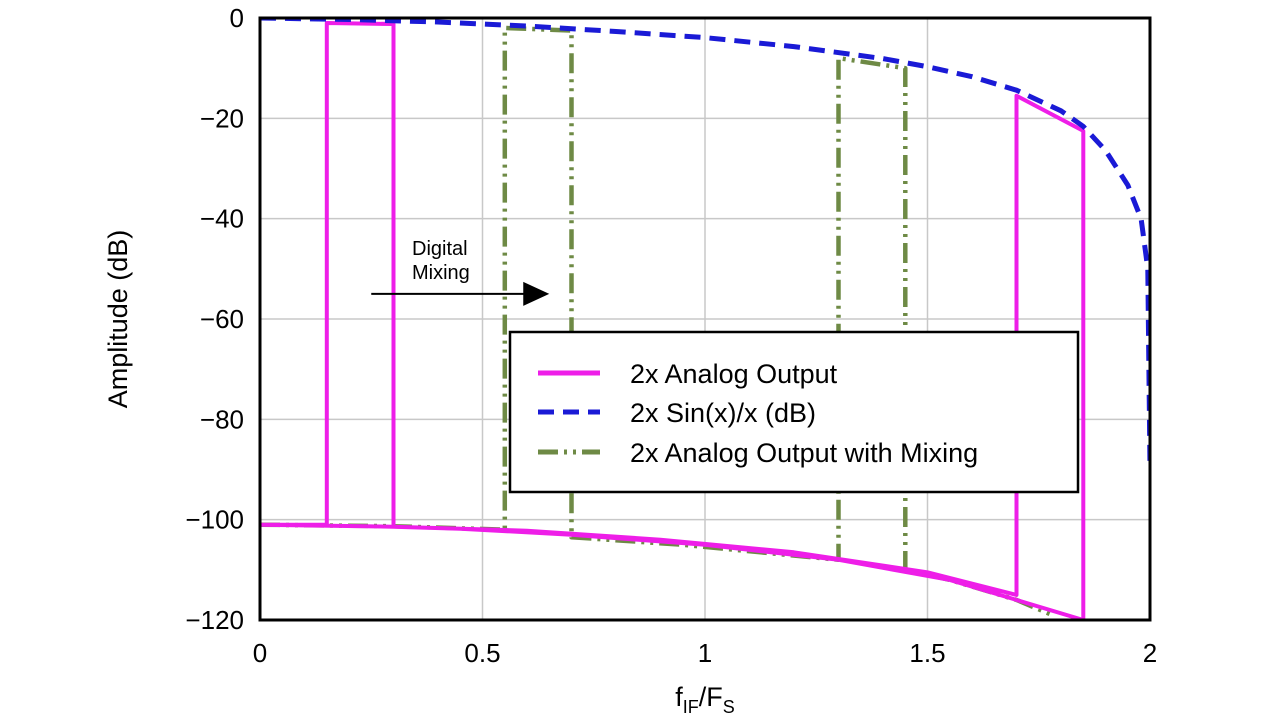 This screenshot has height=719, width=1280. I want to click on y-tick-label: −40, so click(222, 219).